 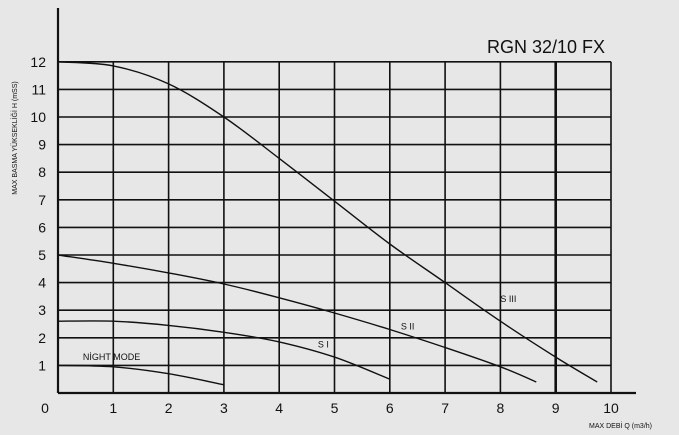 I want to click on y-tick-label: 3, so click(x=42, y=310).